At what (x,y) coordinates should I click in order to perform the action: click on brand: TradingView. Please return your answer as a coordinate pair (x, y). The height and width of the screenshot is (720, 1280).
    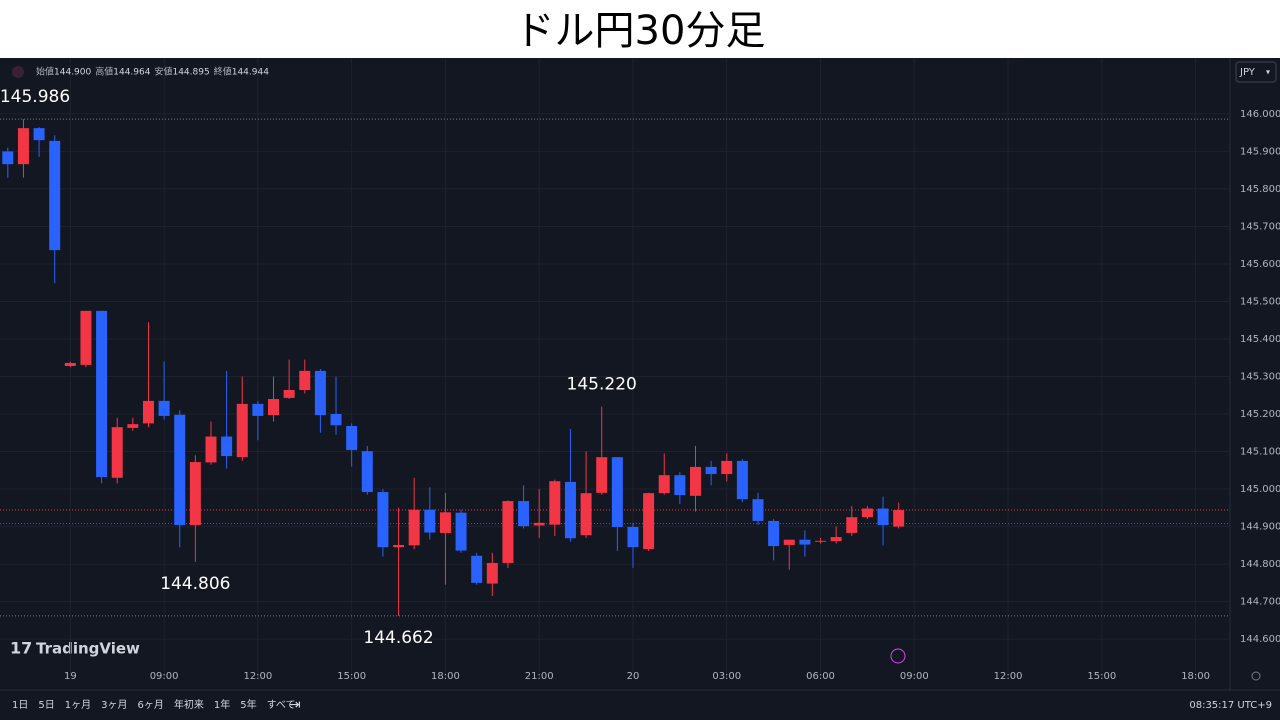
    Looking at the image, I should click on (88, 649).